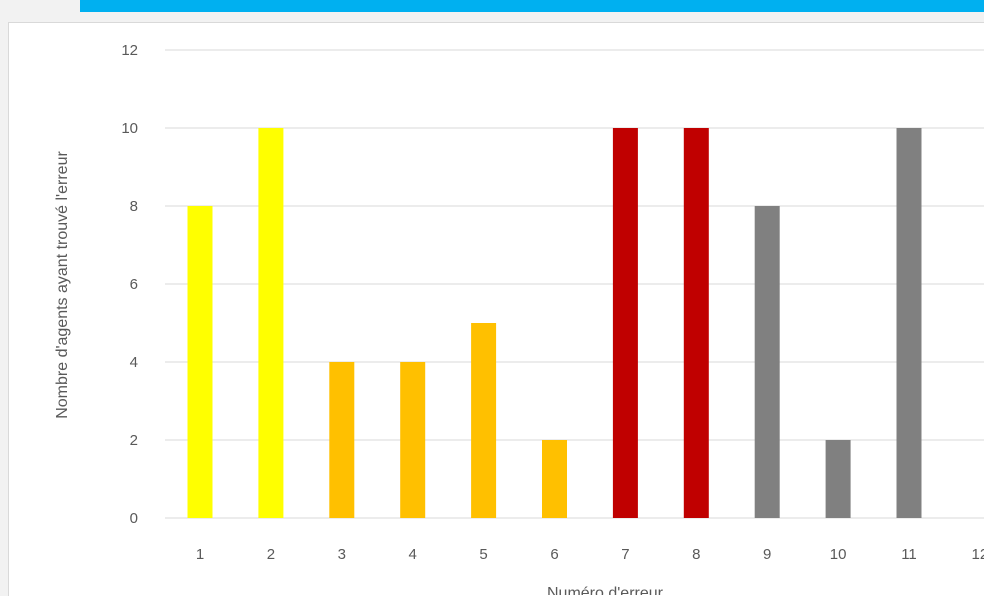  What do you see at coordinates (483, 554) in the screenshot?
I see `x-tick-label: 5` at bounding box center [483, 554].